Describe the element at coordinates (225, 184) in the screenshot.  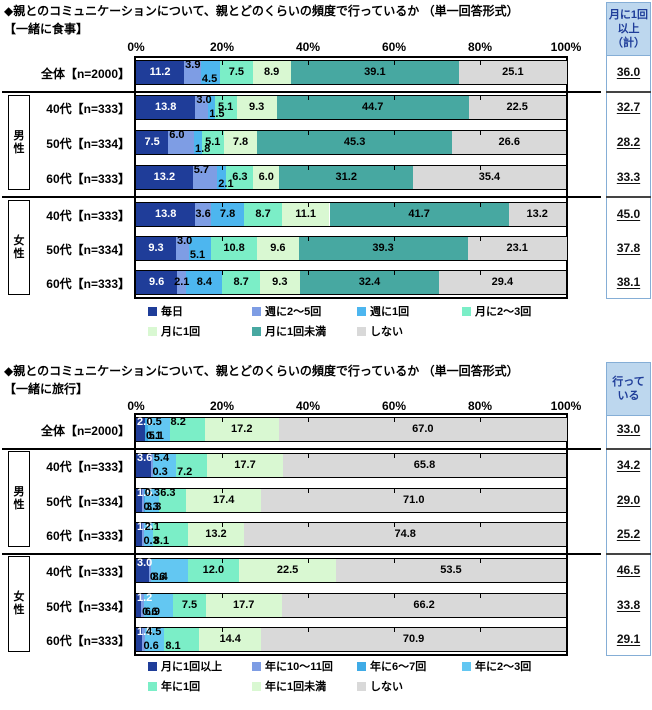
I see `segment-value-label: 2.1` at that location.